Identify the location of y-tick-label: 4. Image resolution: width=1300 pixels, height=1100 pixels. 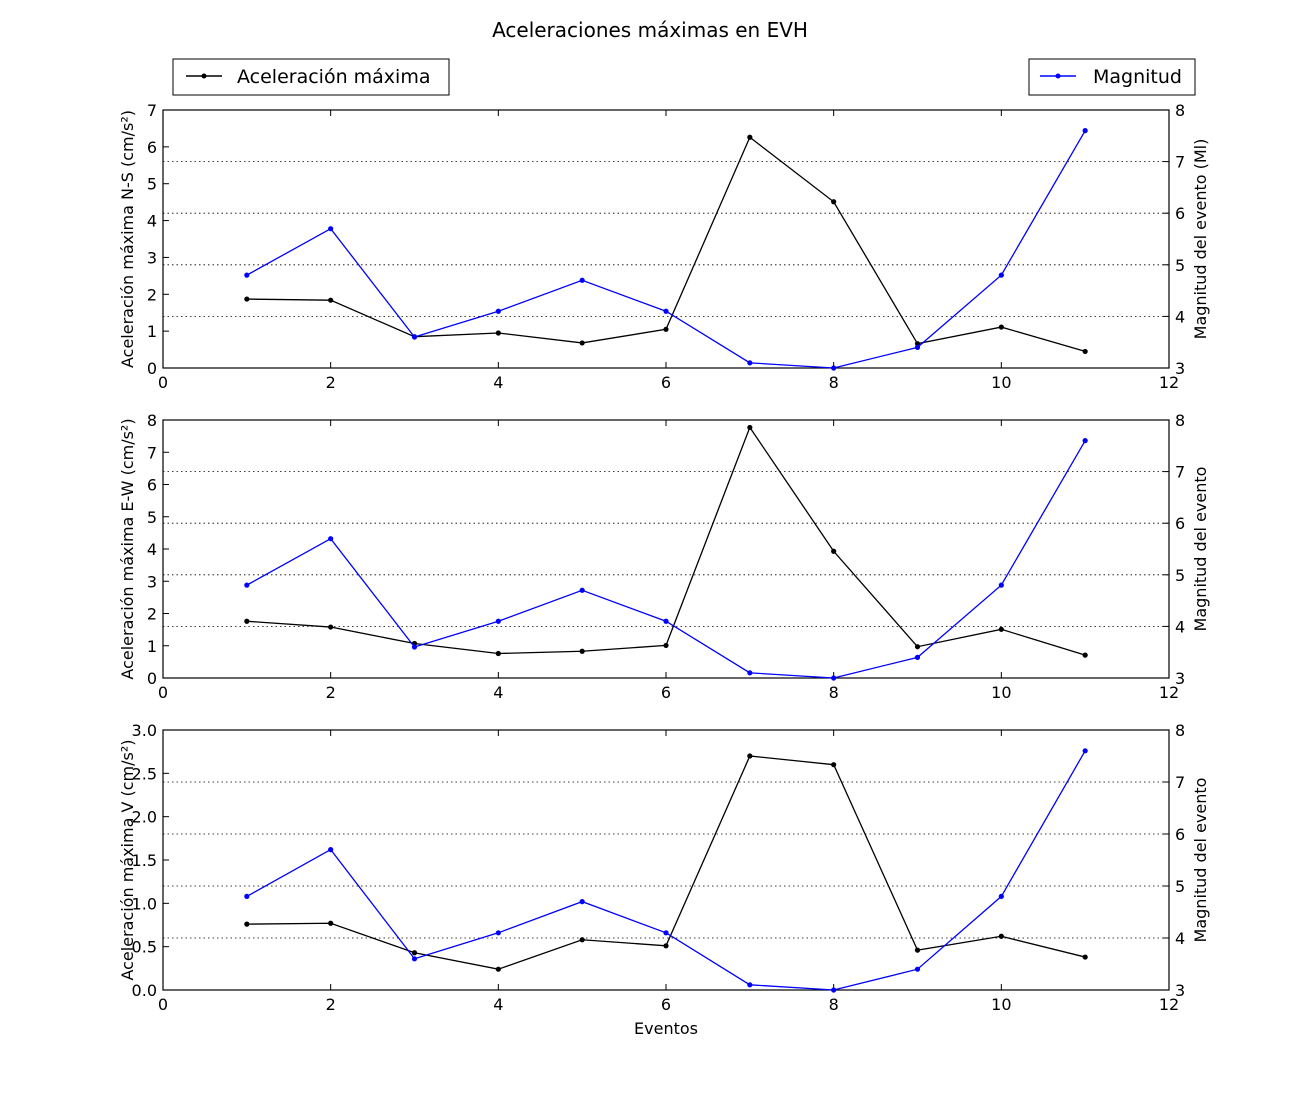
(152, 549).